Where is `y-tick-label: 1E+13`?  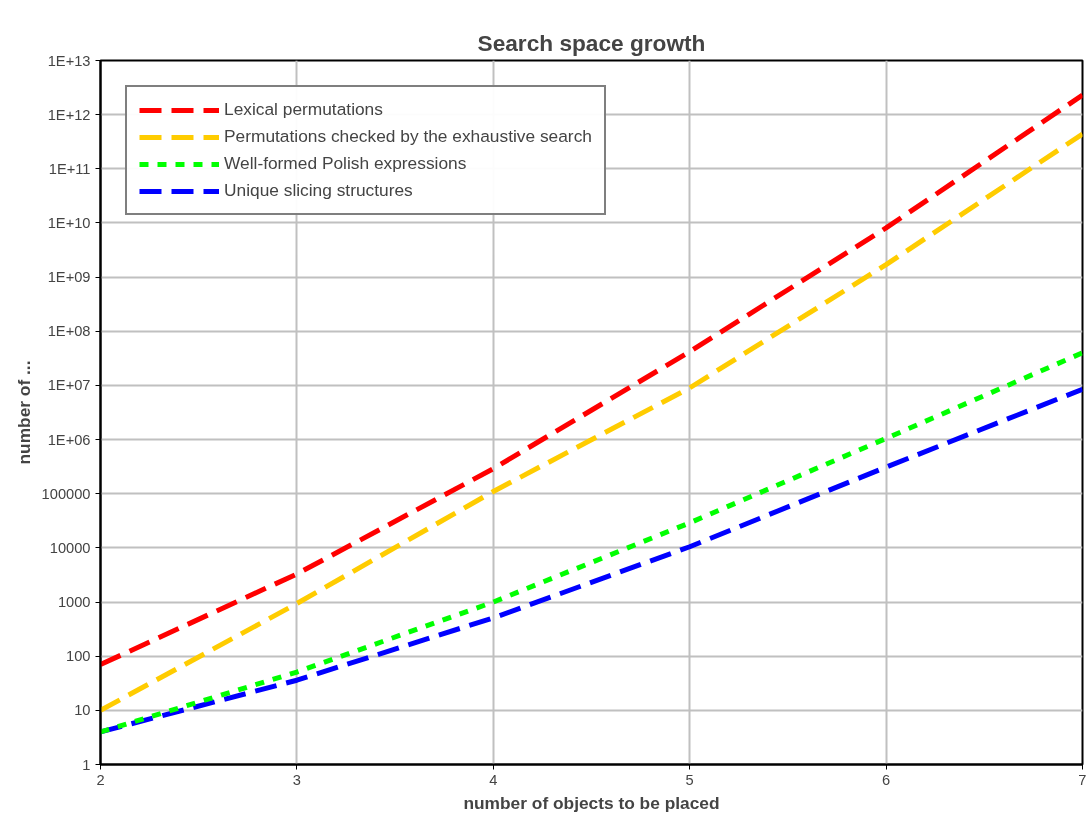
y-tick-label: 1E+13 is located at coordinates (69, 60).